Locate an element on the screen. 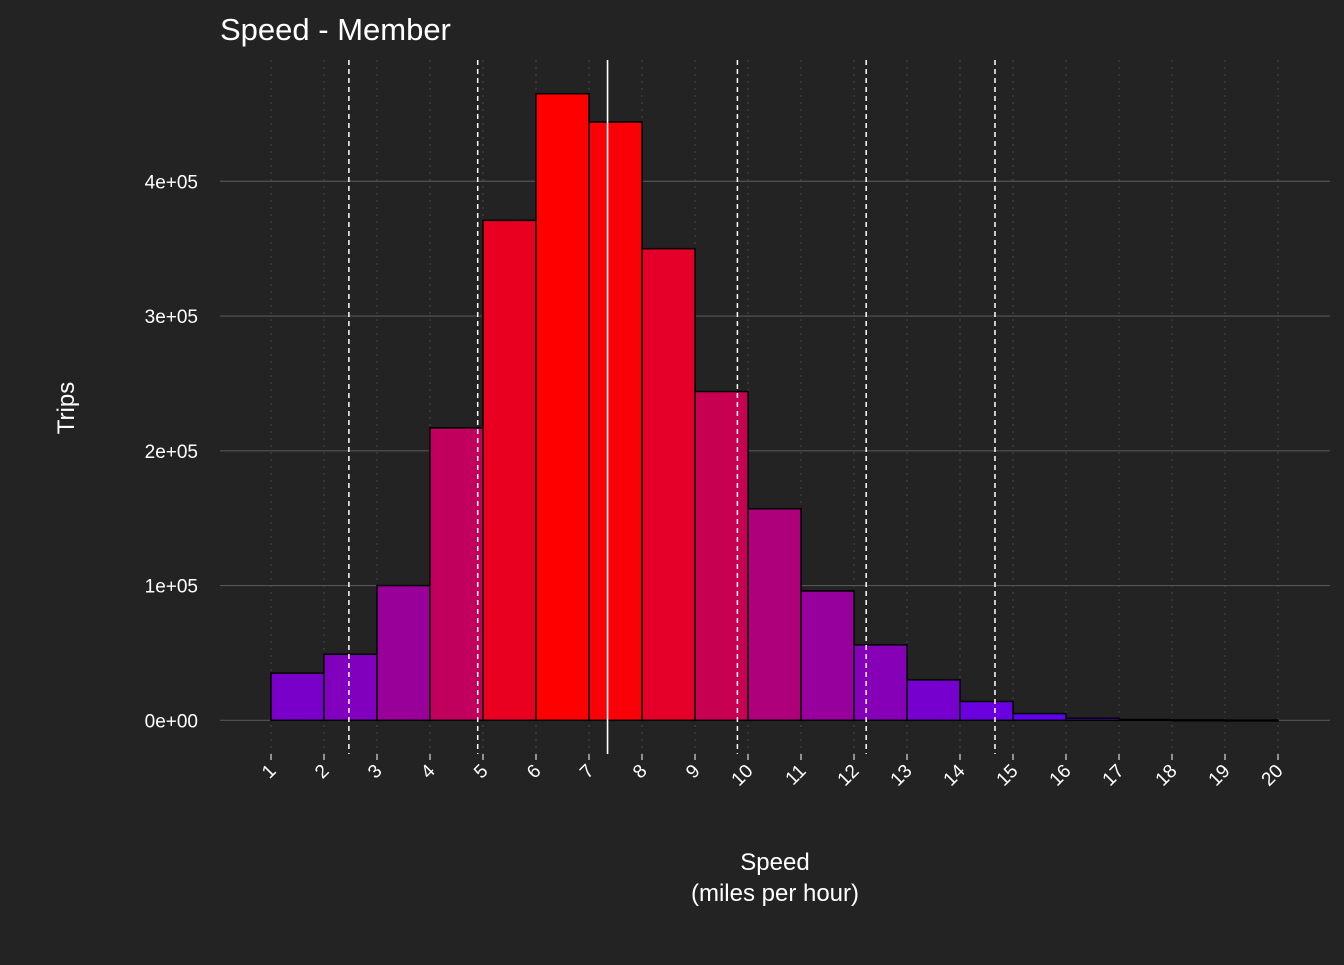  y-tick-label: 4e+05 is located at coordinates (171, 182).